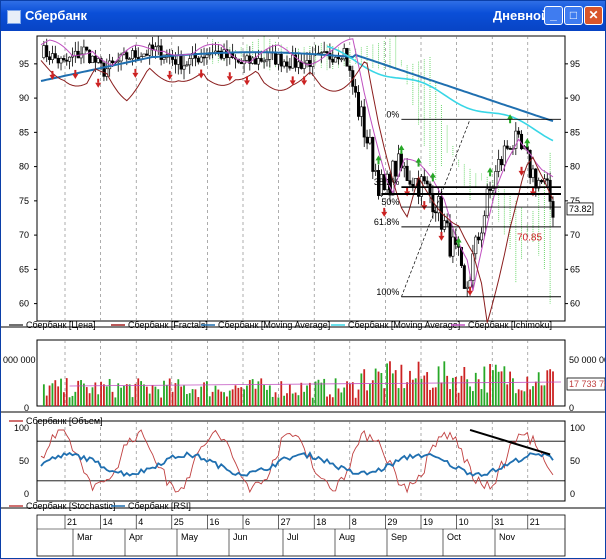 The height and width of the screenshot is (559, 606). I want to click on date-month-label: Apr, so click(136, 537).